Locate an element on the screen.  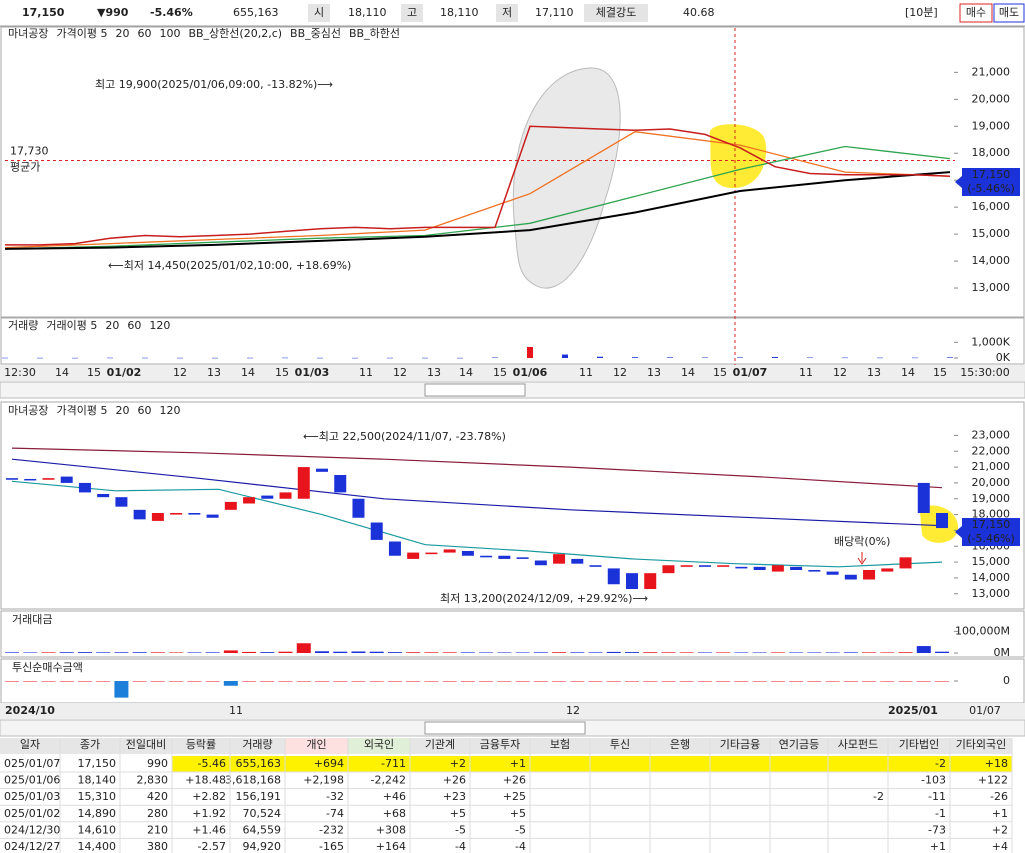
column-header: 투신 is located at coordinates (620, 744).